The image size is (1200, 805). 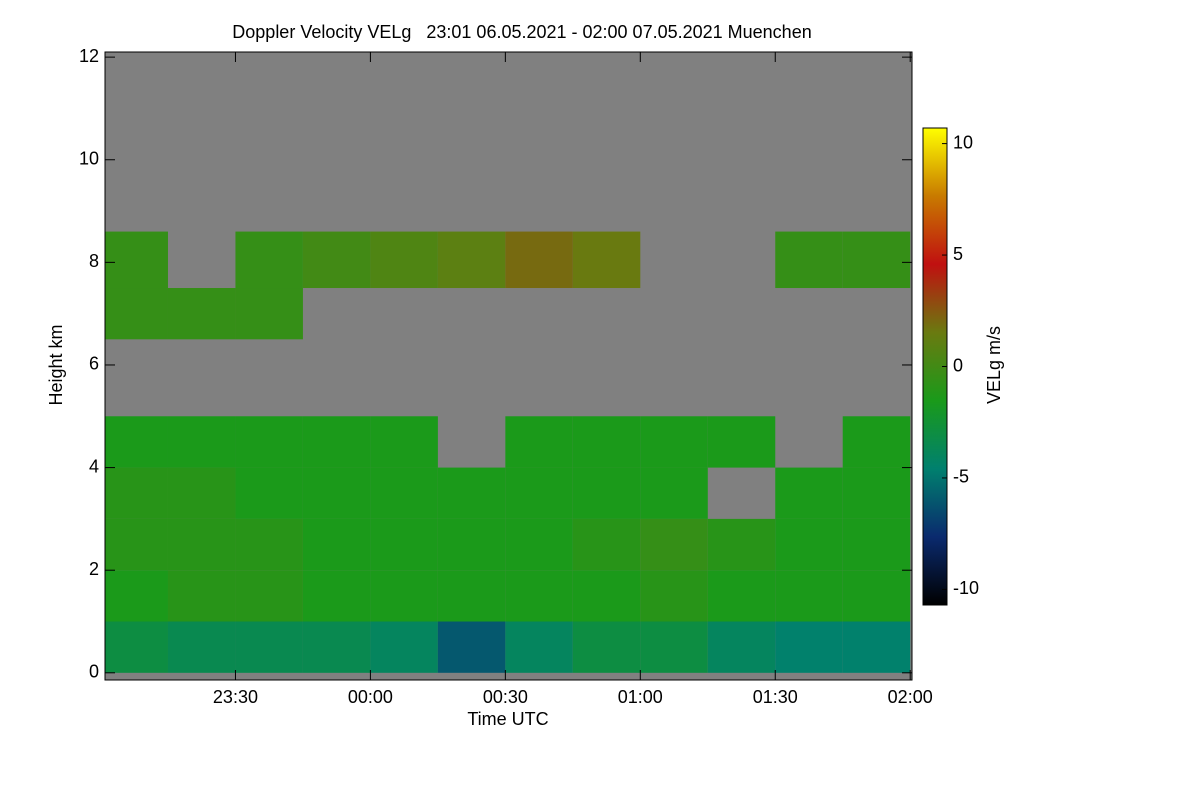 What do you see at coordinates (966, 588) in the screenshot?
I see `colorbar-tick-label: -10` at bounding box center [966, 588].